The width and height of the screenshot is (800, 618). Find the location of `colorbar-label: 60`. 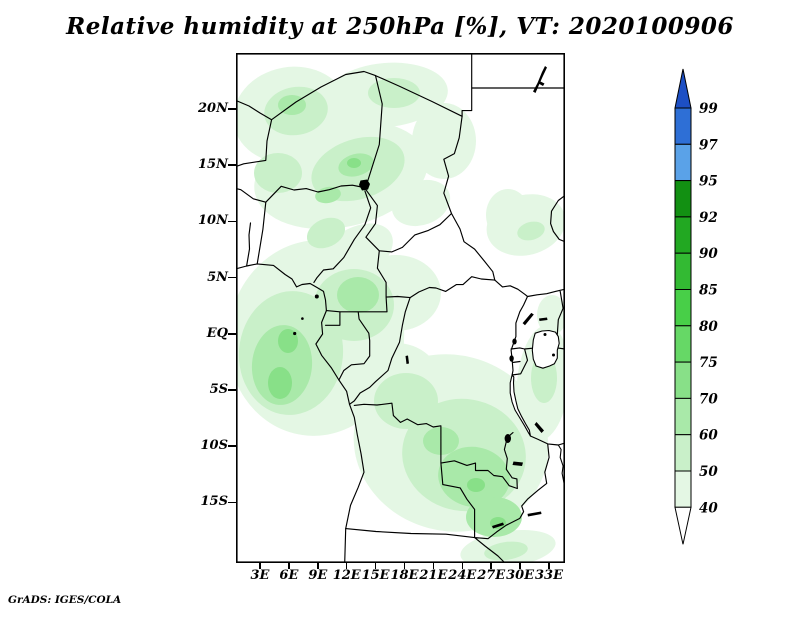

colorbar-label: 60 is located at coordinates (708, 436).